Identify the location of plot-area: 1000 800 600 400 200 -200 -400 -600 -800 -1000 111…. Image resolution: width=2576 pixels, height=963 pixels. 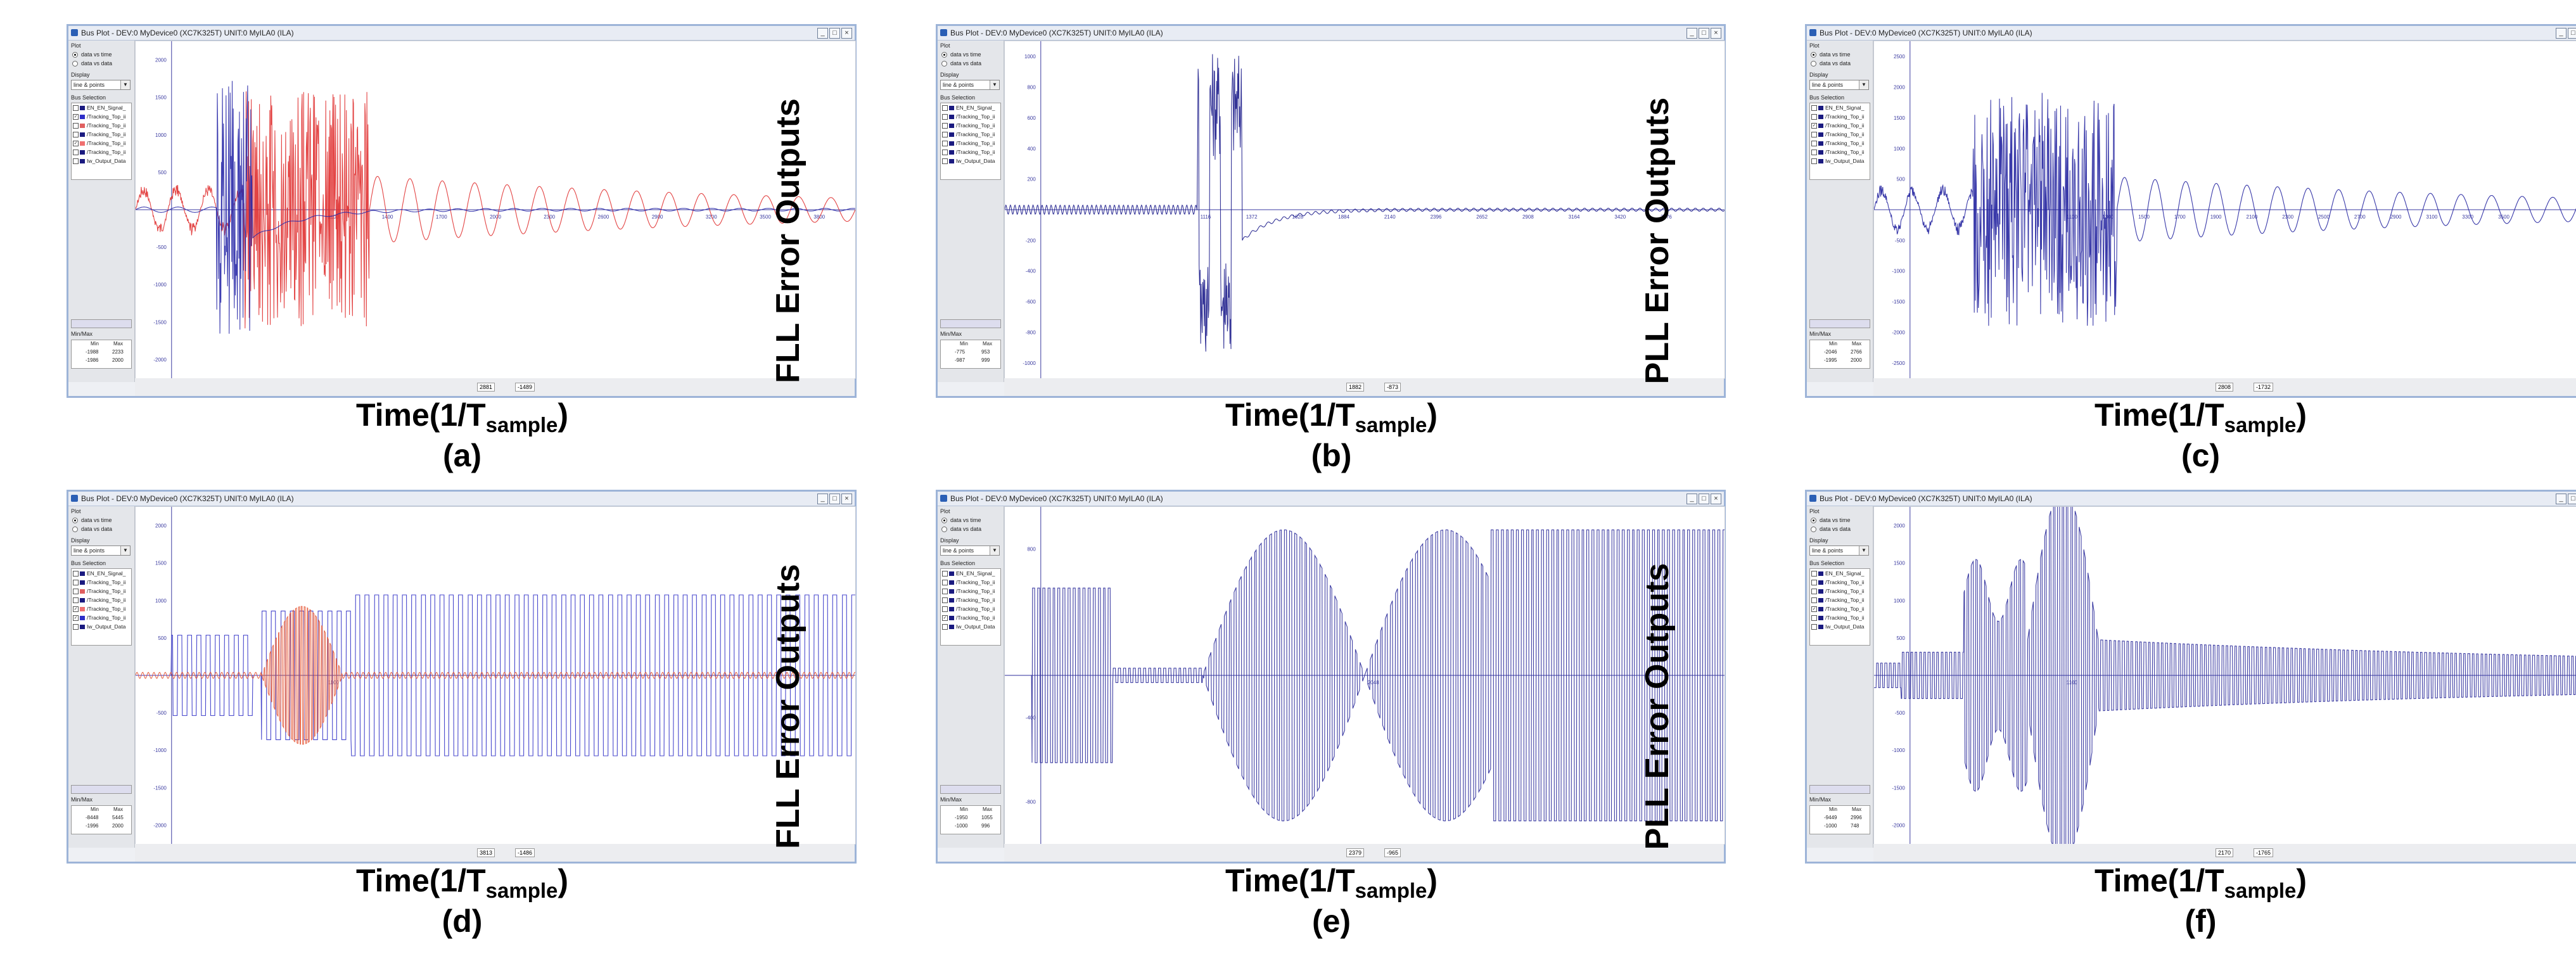
(1365, 210).